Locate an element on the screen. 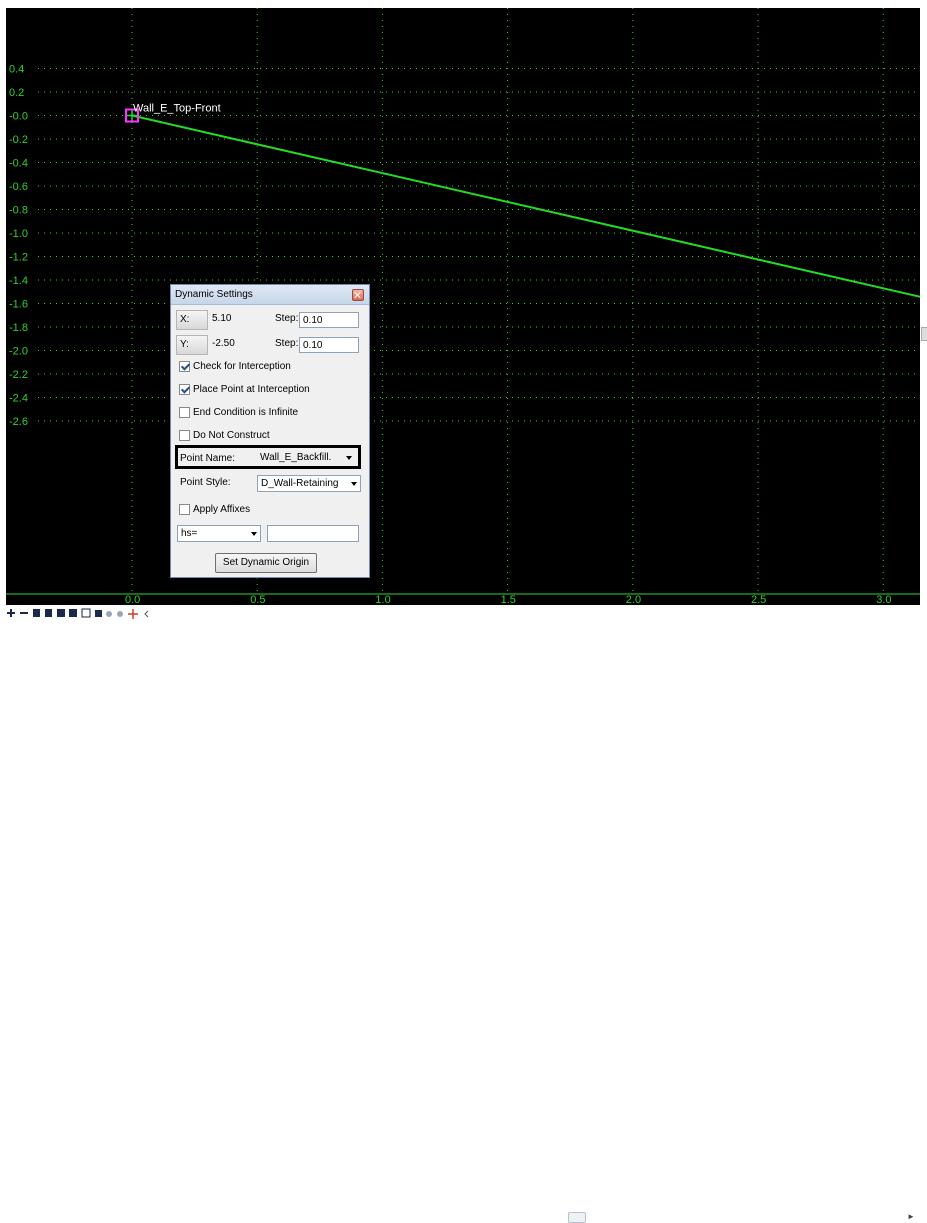 This screenshot has height=1223, width=927. x-axis-button: X: is located at coordinates (192, 320).